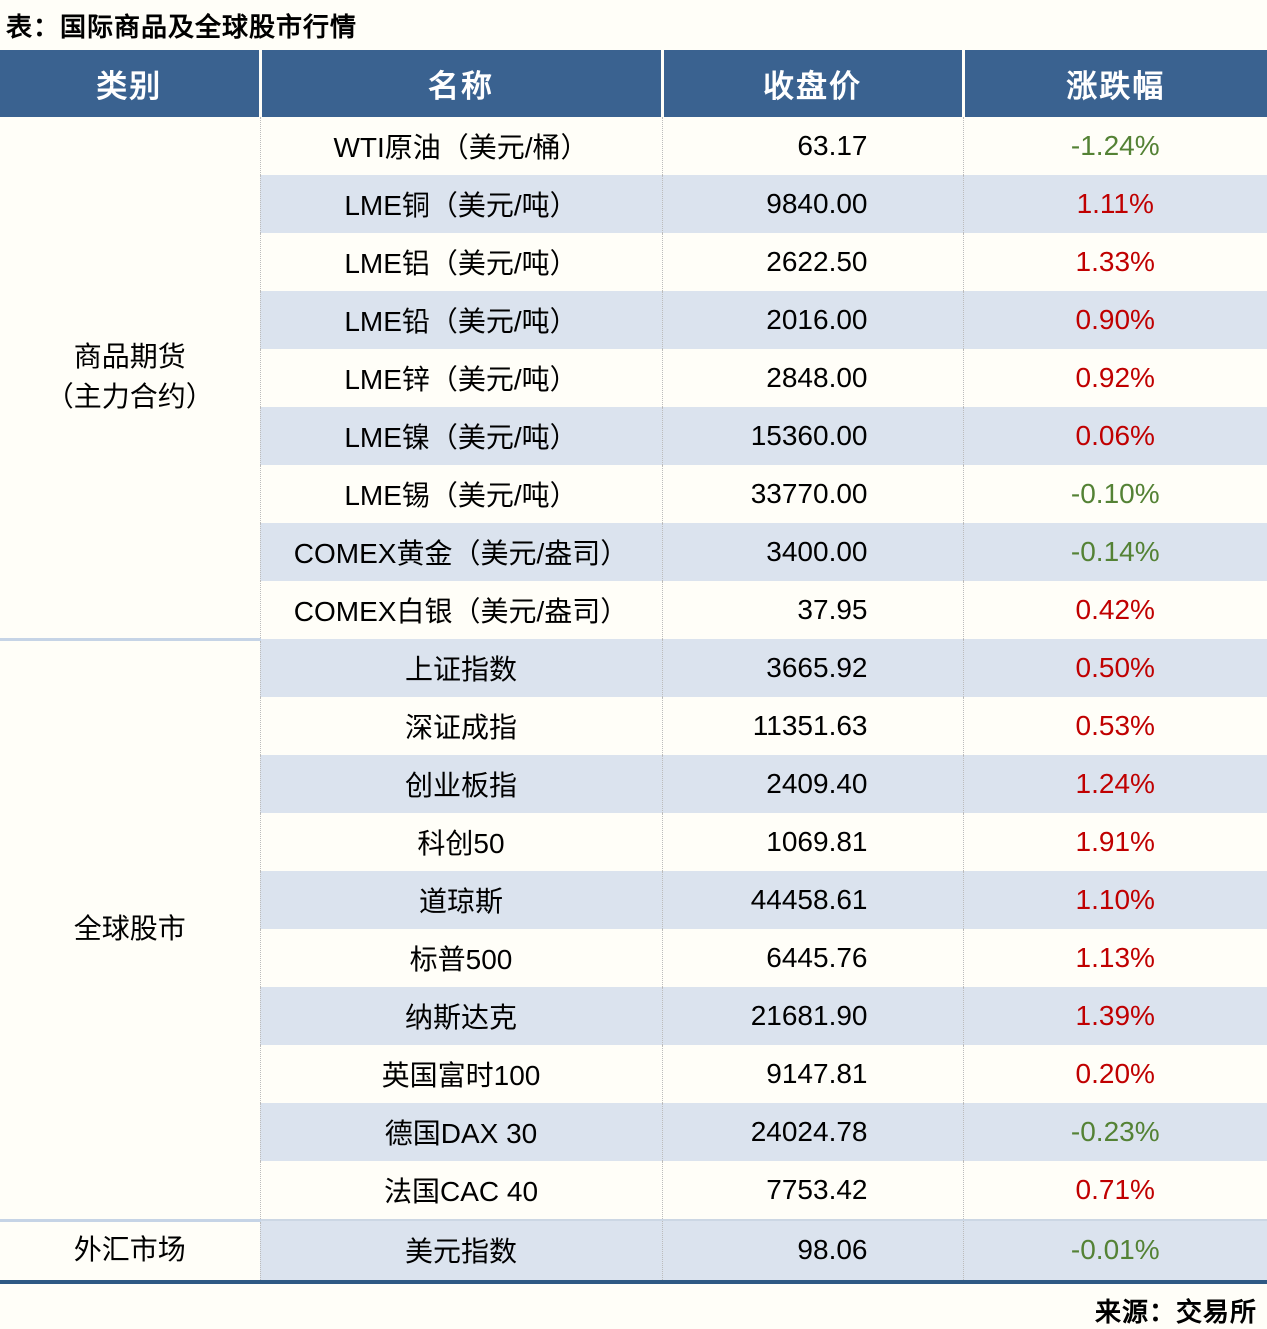 The image size is (1267, 1329). Describe the element at coordinates (812, 320) in the screenshot. I see `close-price: 2016.00` at that location.